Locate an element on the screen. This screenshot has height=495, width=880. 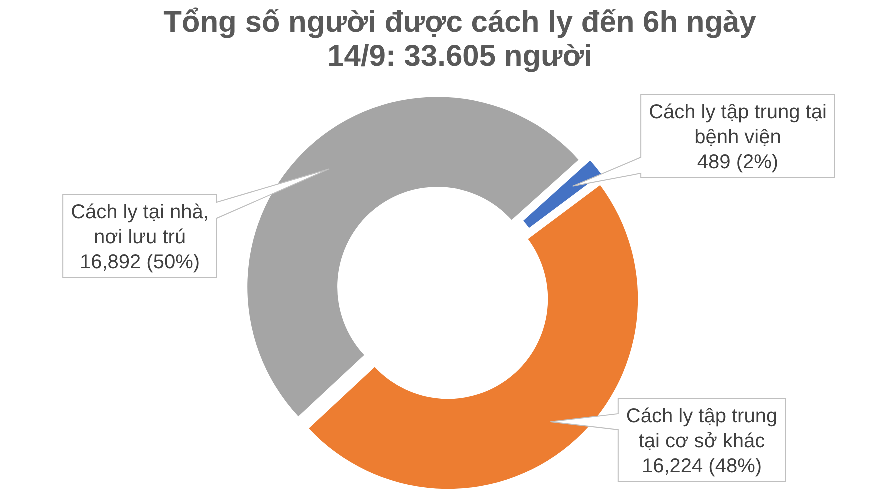
chart-title: Tổng số người được cách ly đến 6h ngày 14/9: 33.605 người is located at coordinates (460, 39).